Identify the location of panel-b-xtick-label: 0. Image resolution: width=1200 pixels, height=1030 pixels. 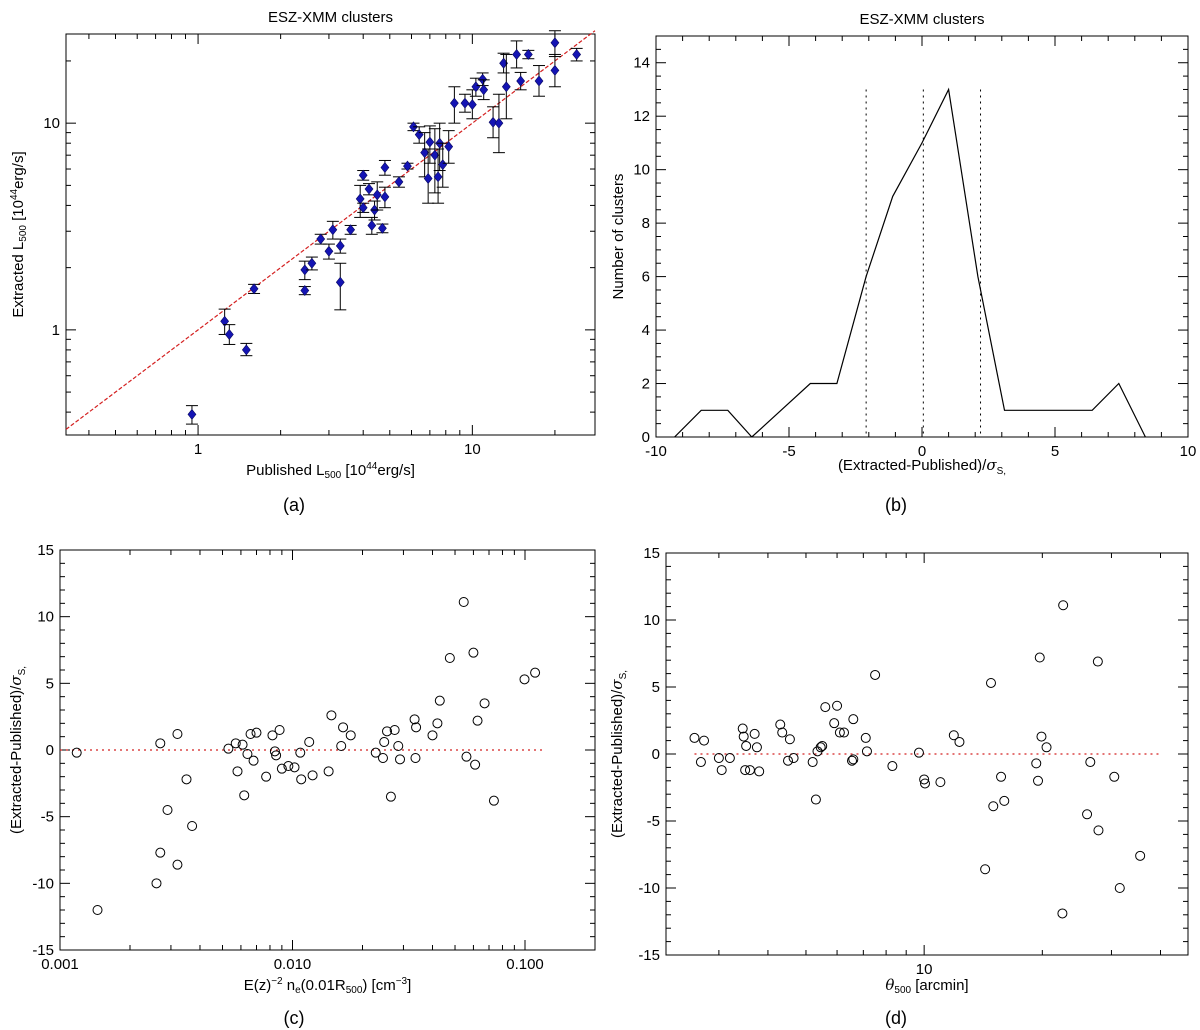
(922, 451).